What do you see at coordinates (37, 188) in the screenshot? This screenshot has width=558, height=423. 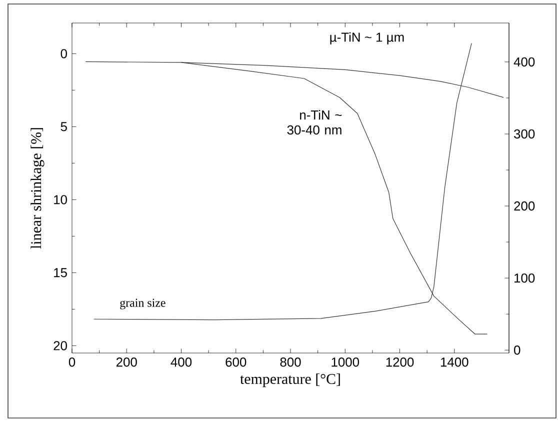 I see `y-axis-title: linear shrinkage [%]` at bounding box center [37, 188].